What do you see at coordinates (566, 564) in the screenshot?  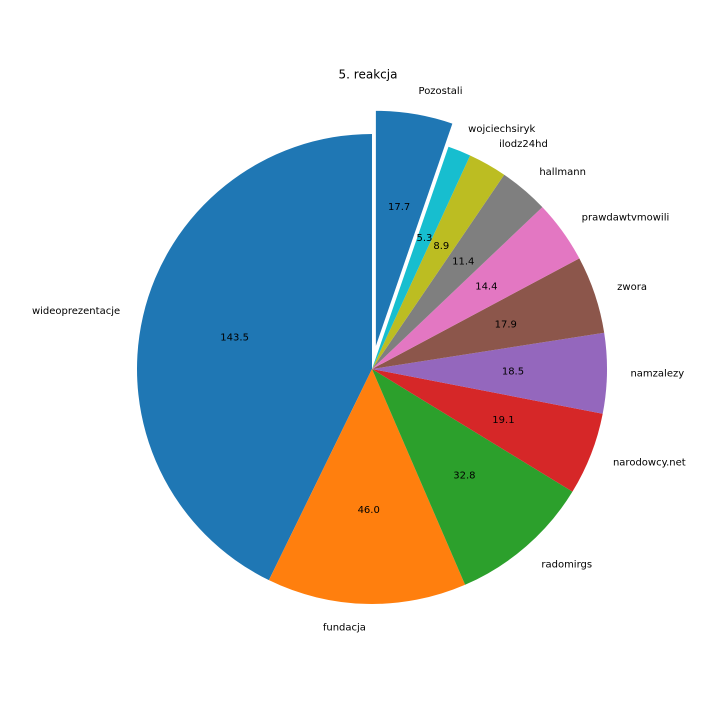 I see `slice-label: radomirgs` at bounding box center [566, 564].